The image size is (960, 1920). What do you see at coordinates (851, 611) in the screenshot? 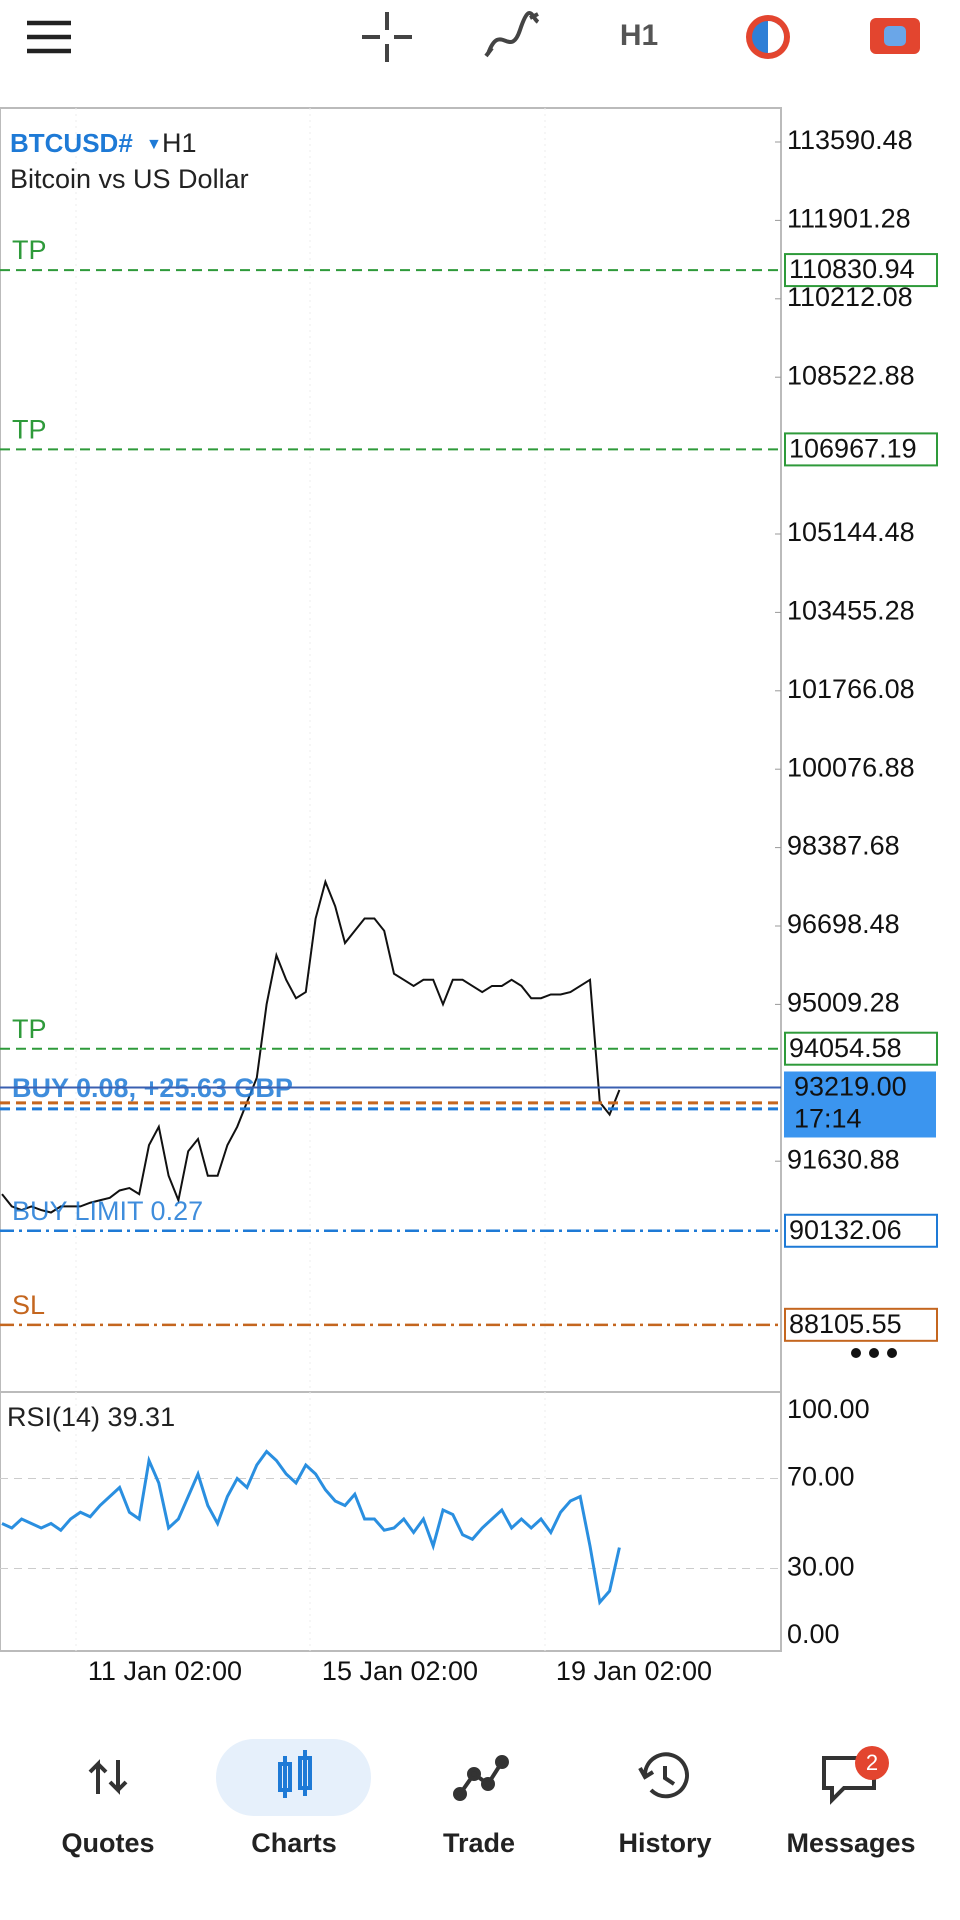
I see `y-tick-label: 103455.28` at bounding box center [851, 611].